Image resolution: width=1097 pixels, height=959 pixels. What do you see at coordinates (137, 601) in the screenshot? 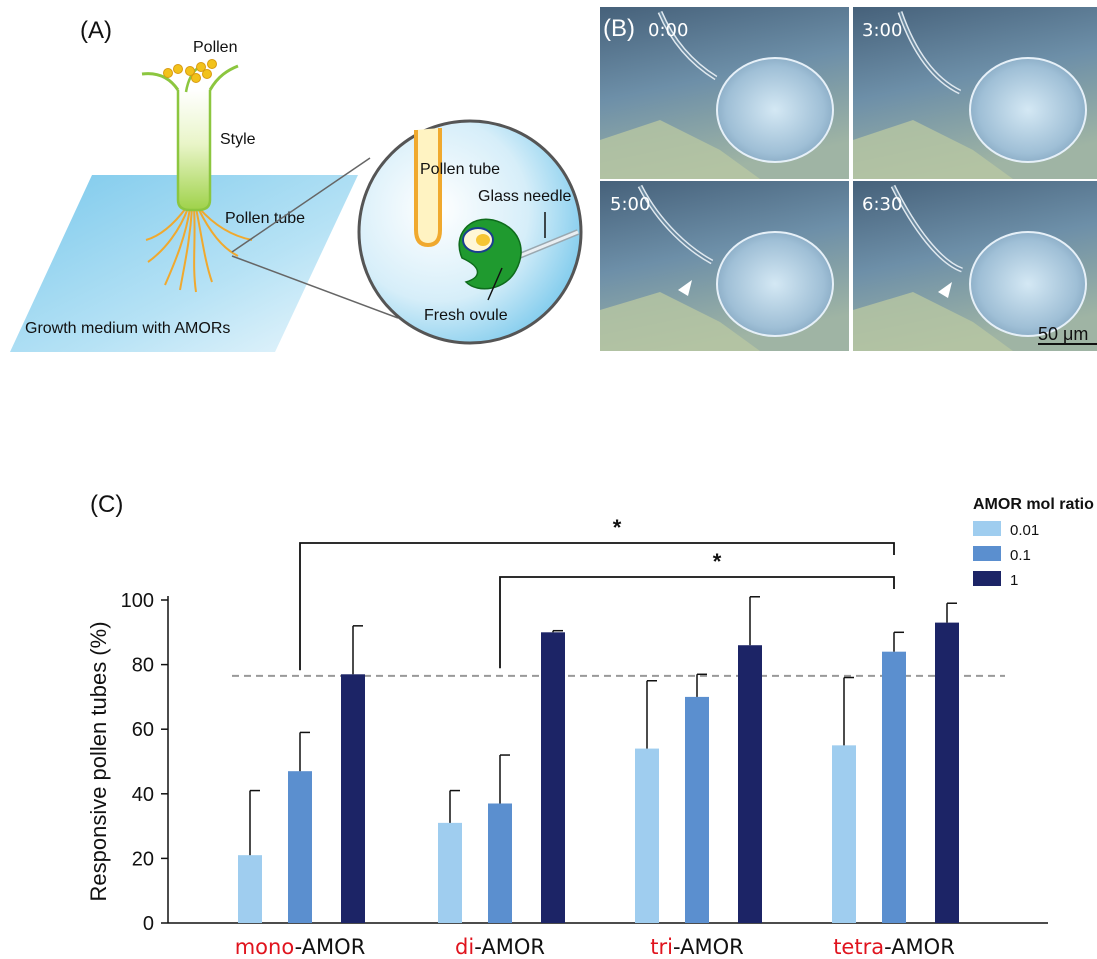
I see `y-tick-label: 100` at bounding box center [137, 601].